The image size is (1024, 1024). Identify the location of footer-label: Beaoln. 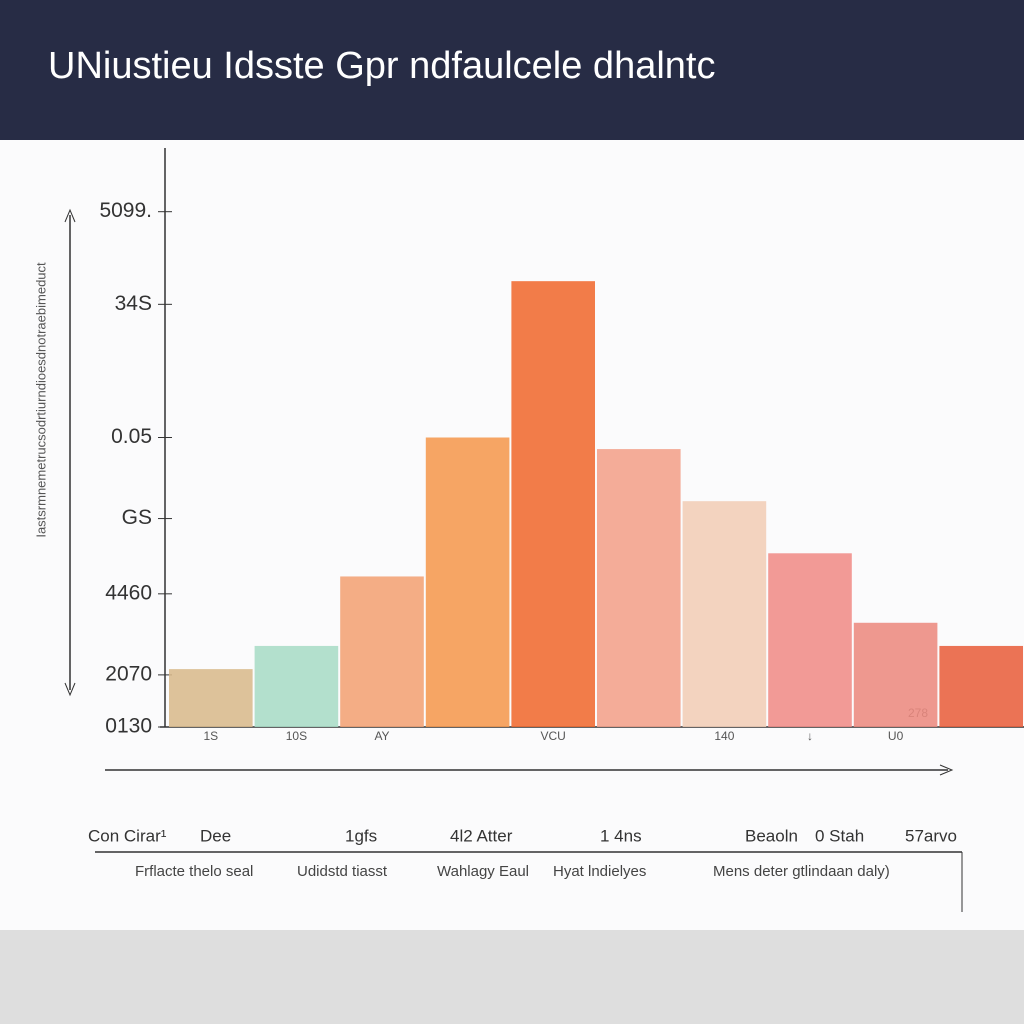
(771, 835).